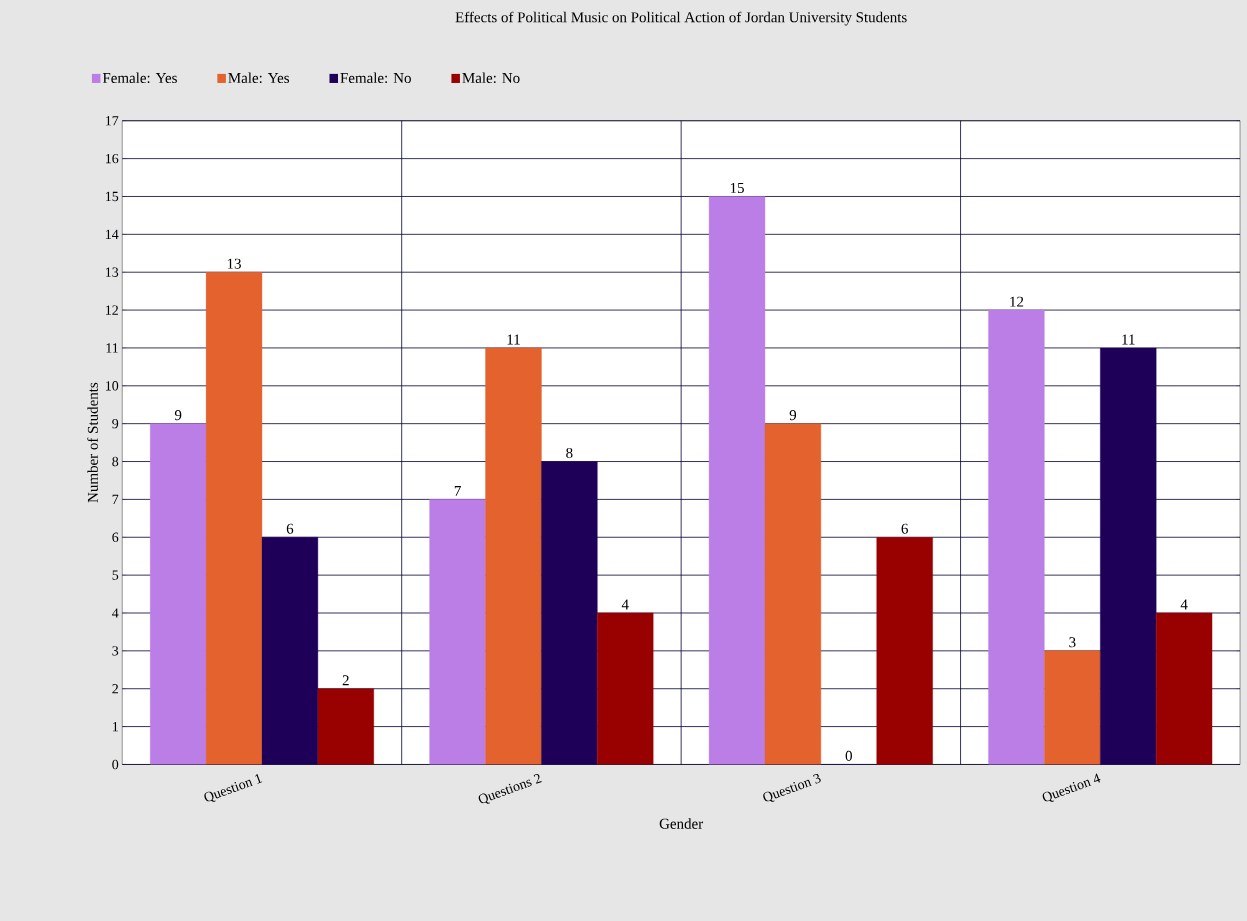  Describe the element at coordinates (112, 348) in the screenshot. I see `y-tick-label: 11` at that location.